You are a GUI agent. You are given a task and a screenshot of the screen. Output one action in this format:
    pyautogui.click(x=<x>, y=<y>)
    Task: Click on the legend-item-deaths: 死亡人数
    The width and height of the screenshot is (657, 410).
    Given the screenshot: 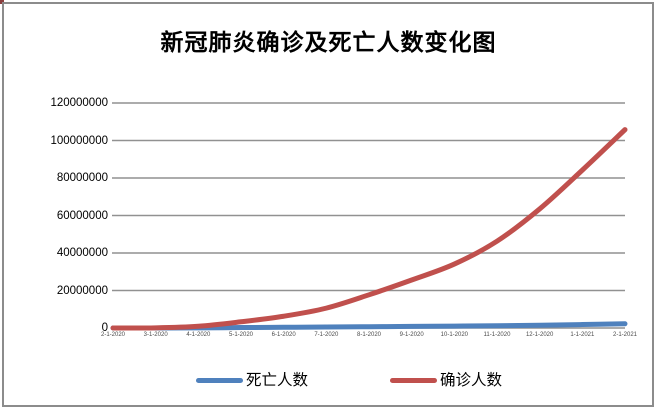 What is the action you would take?
    pyautogui.click(x=252, y=380)
    